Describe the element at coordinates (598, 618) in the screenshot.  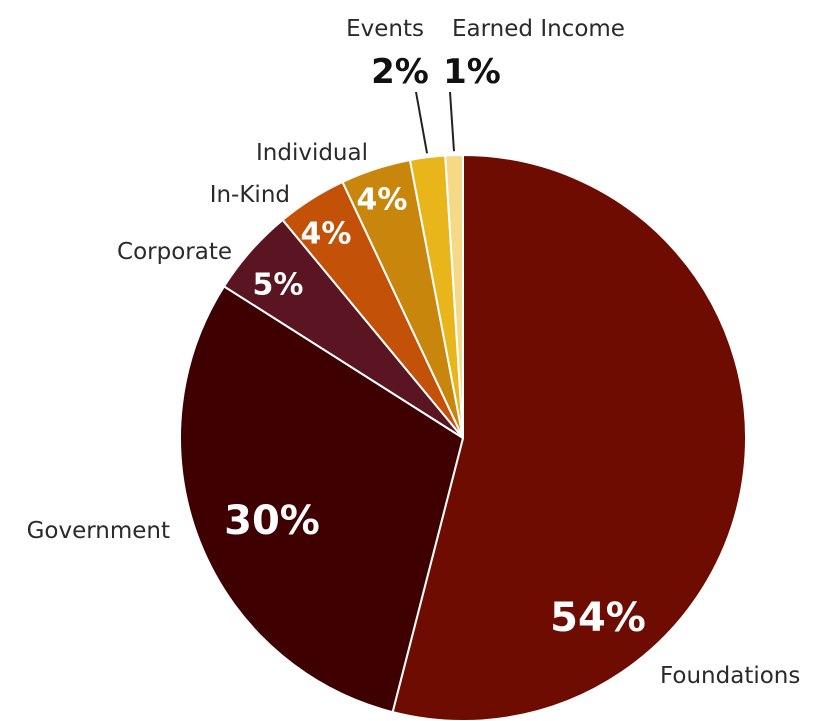
I see `value-label-foundations: 54%` at that location.